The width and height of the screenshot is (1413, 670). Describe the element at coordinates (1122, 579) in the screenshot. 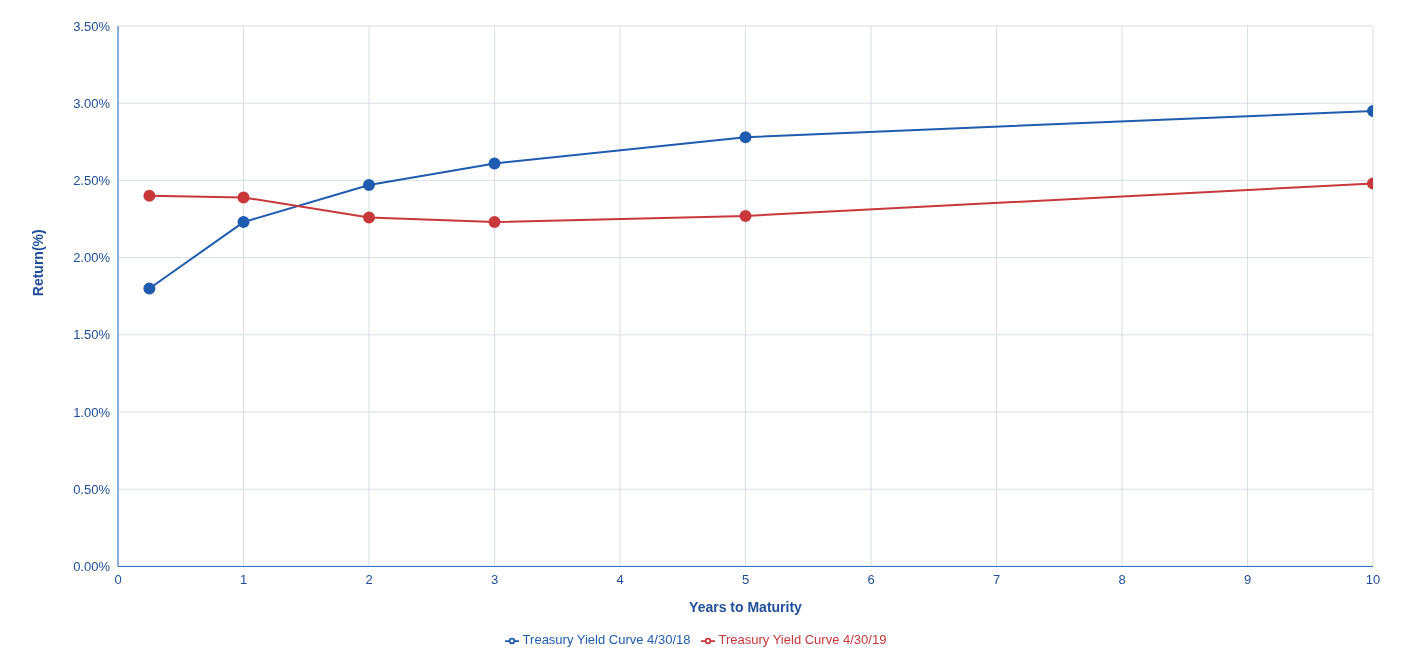

I see `x-tick-label: 8` at that location.